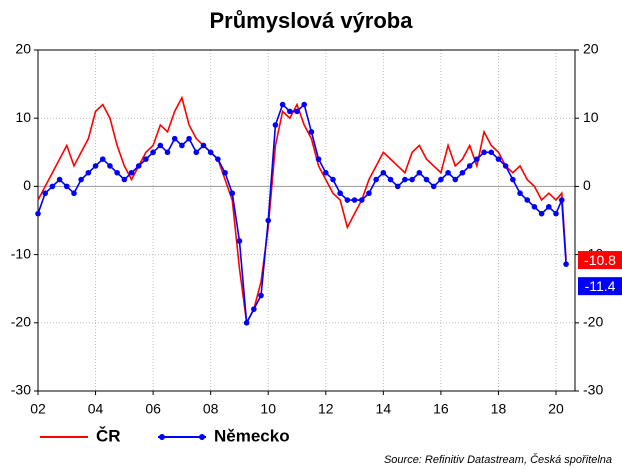 This screenshot has width=622, height=469. I want to click on y2-tick-label: -20, so click(593, 322).